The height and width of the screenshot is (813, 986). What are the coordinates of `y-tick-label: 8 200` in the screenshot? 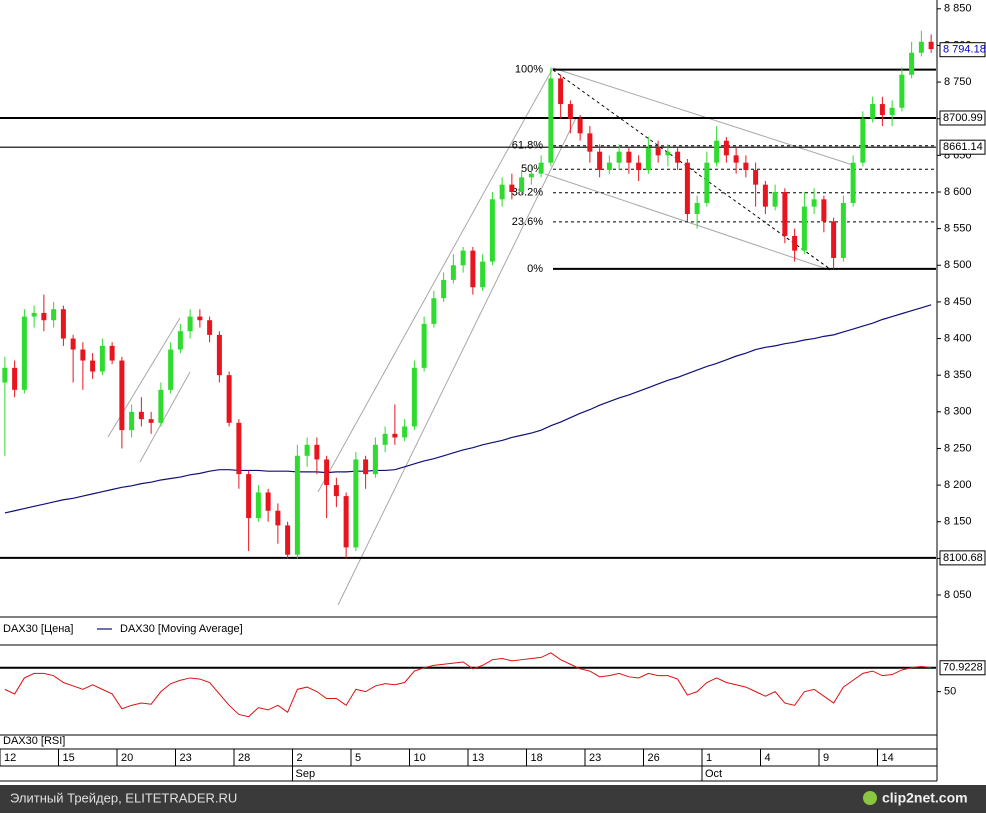 It's located at (958, 485).